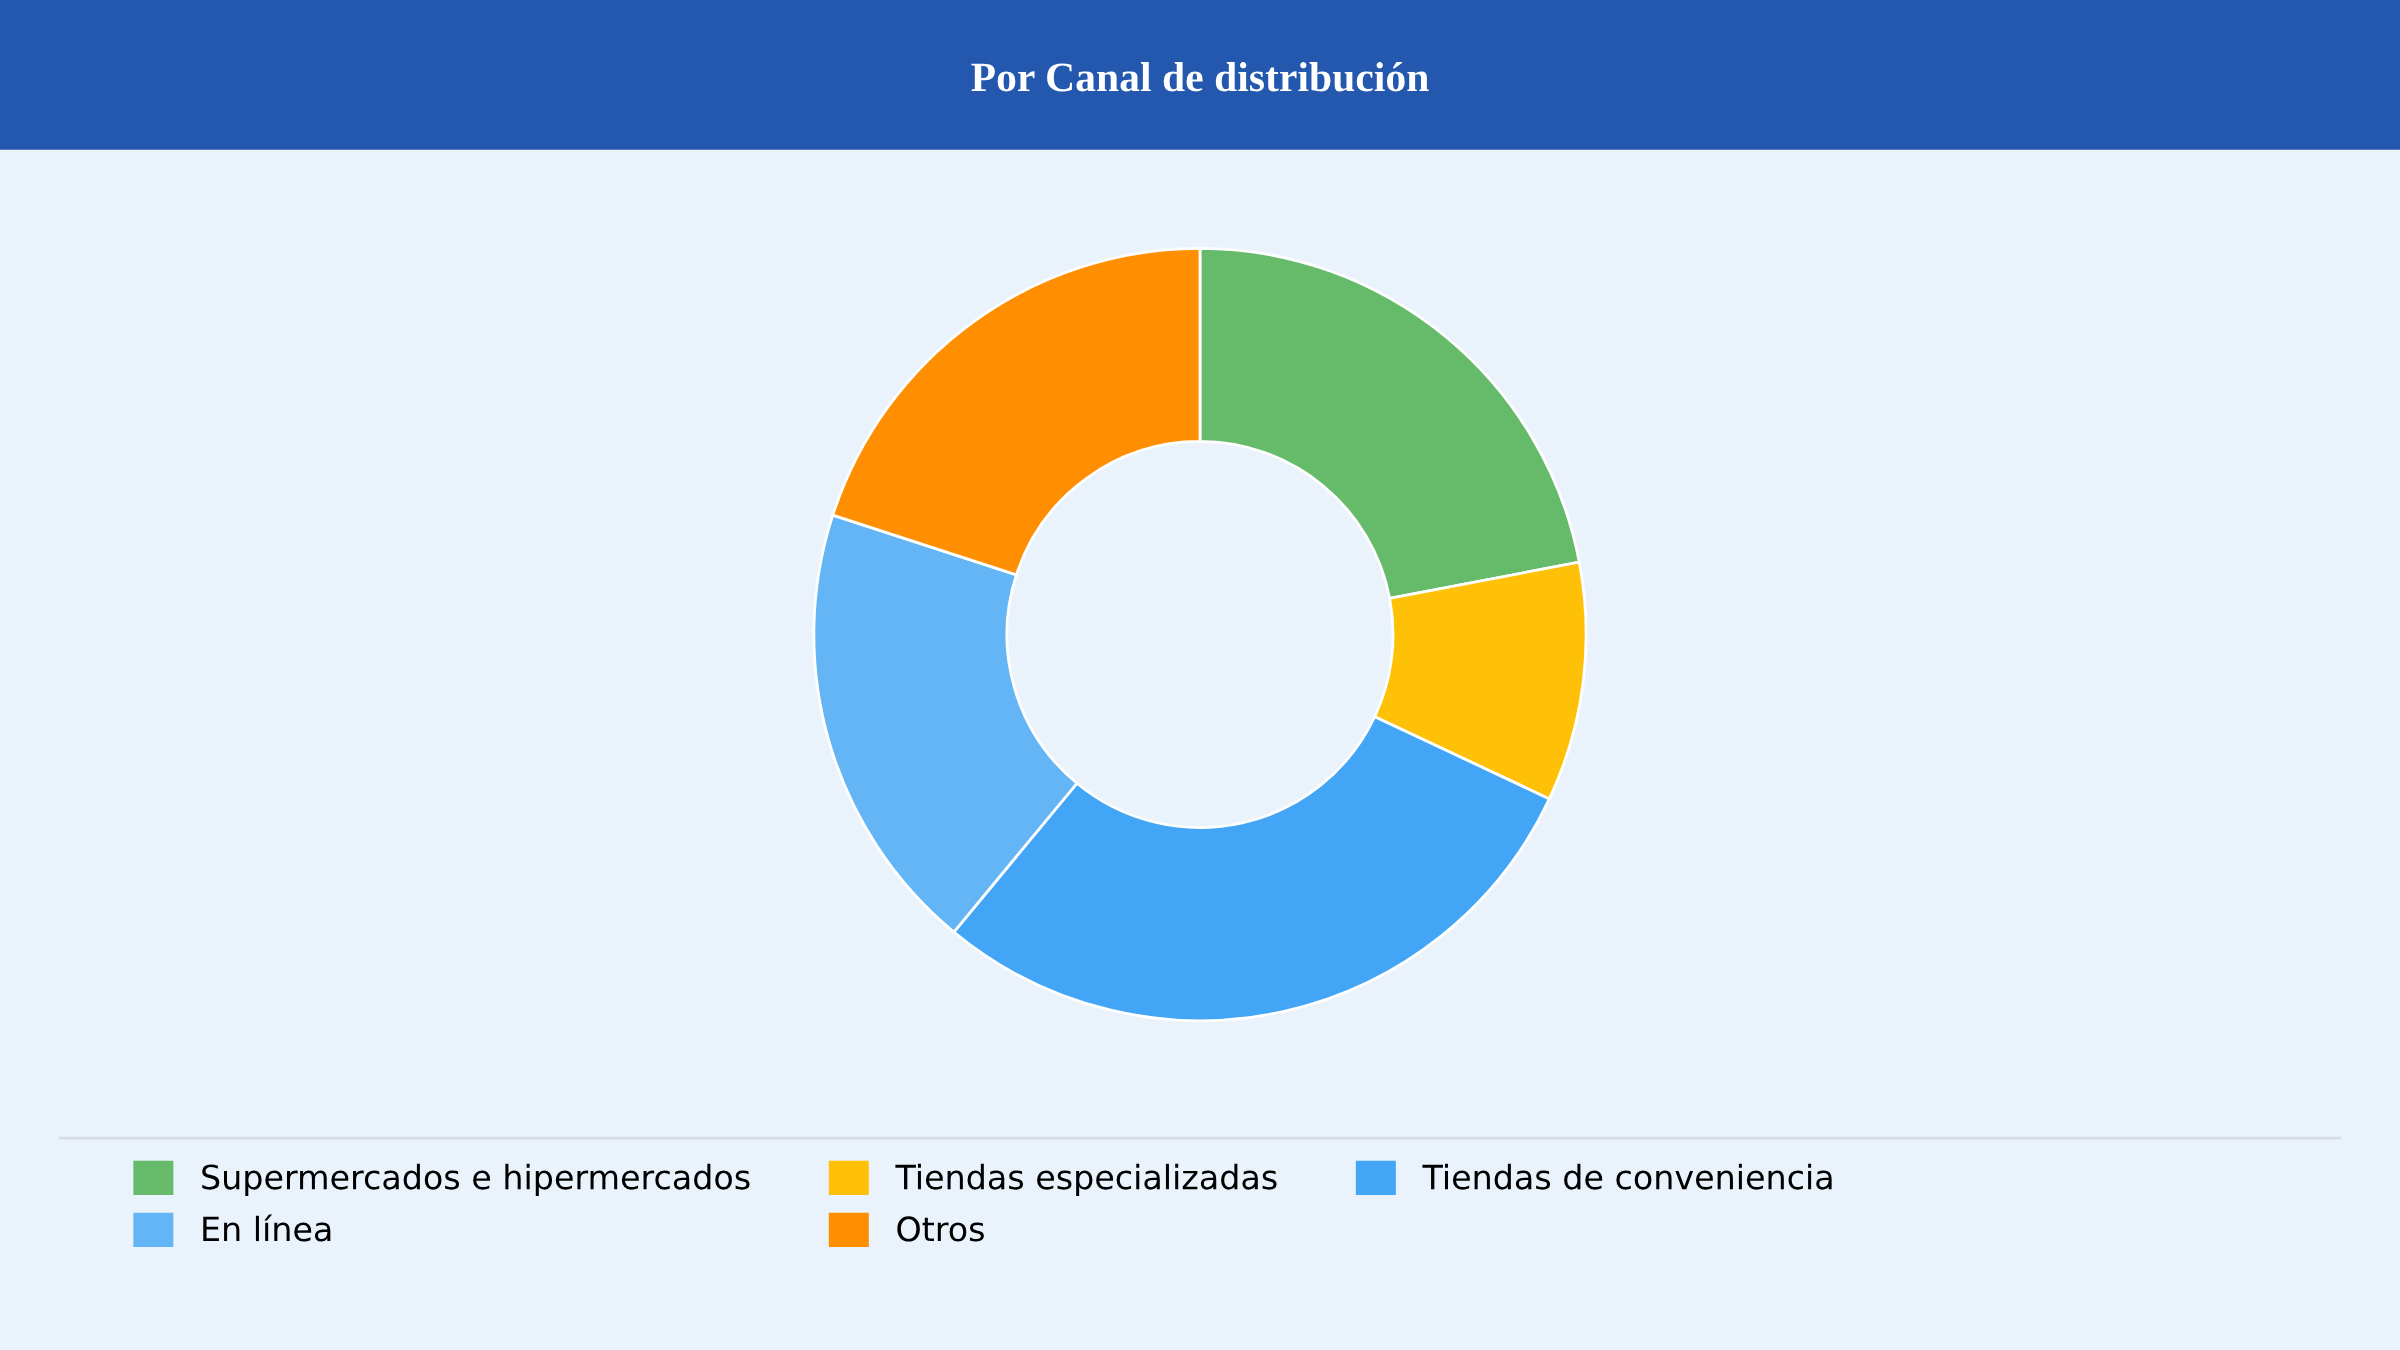 This screenshot has height=1350, width=2400. I want to click on legend-label: En línea, so click(267, 1228).